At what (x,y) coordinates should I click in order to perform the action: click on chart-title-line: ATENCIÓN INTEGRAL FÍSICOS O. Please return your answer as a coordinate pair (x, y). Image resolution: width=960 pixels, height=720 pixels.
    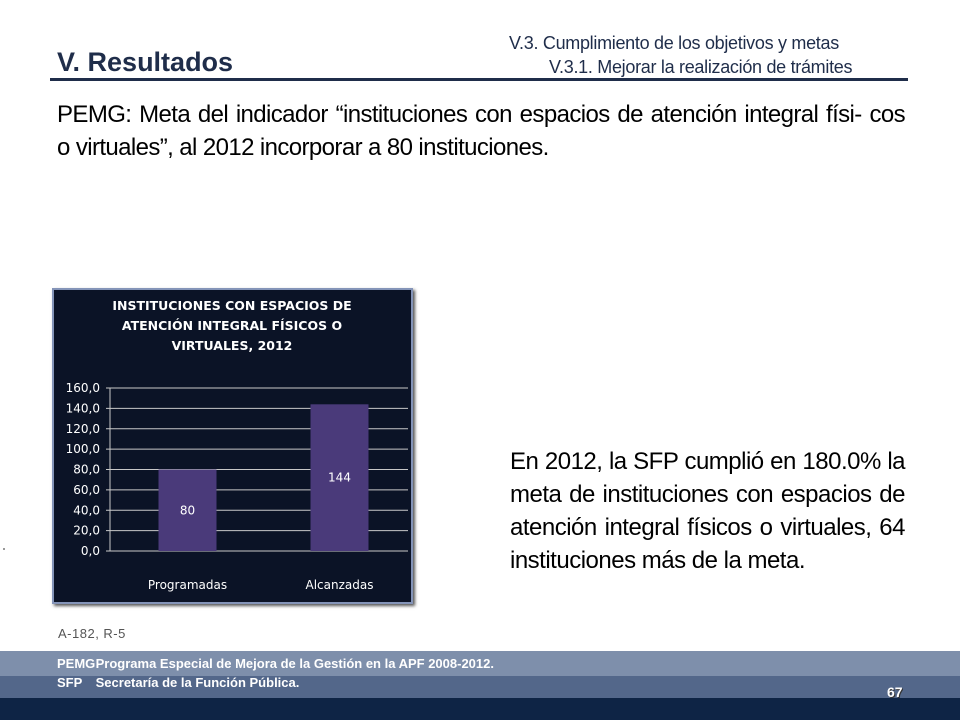
    Looking at the image, I should click on (232, 325).